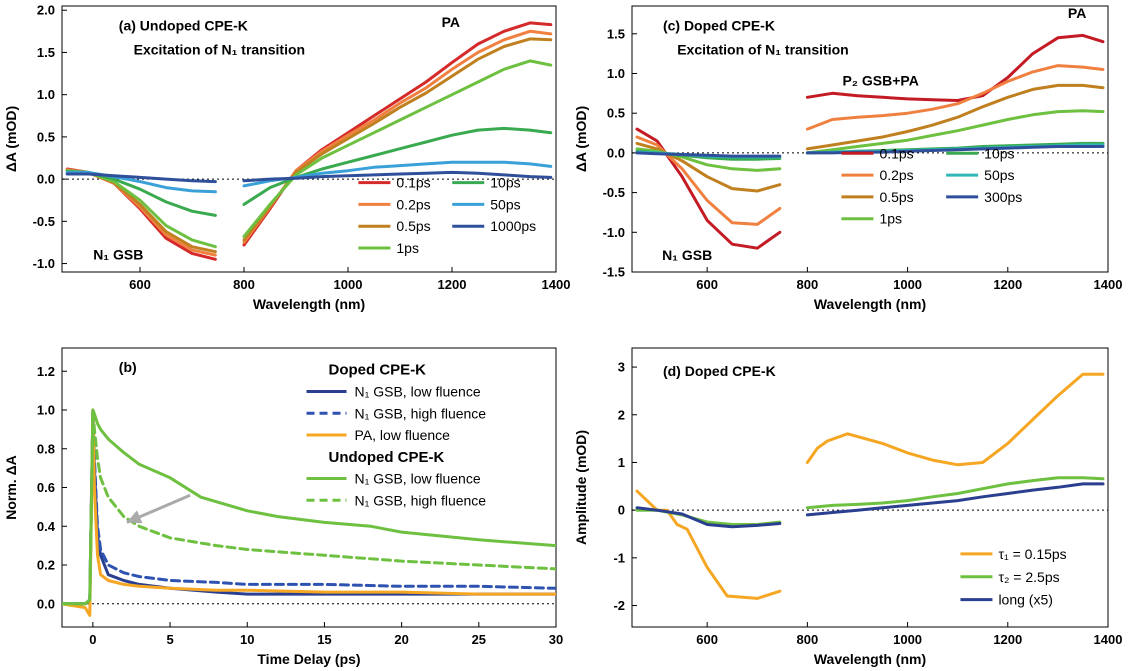 This screenshot has height=671, width=1131. I want to click on panel-title: (b), so click(128, 367).